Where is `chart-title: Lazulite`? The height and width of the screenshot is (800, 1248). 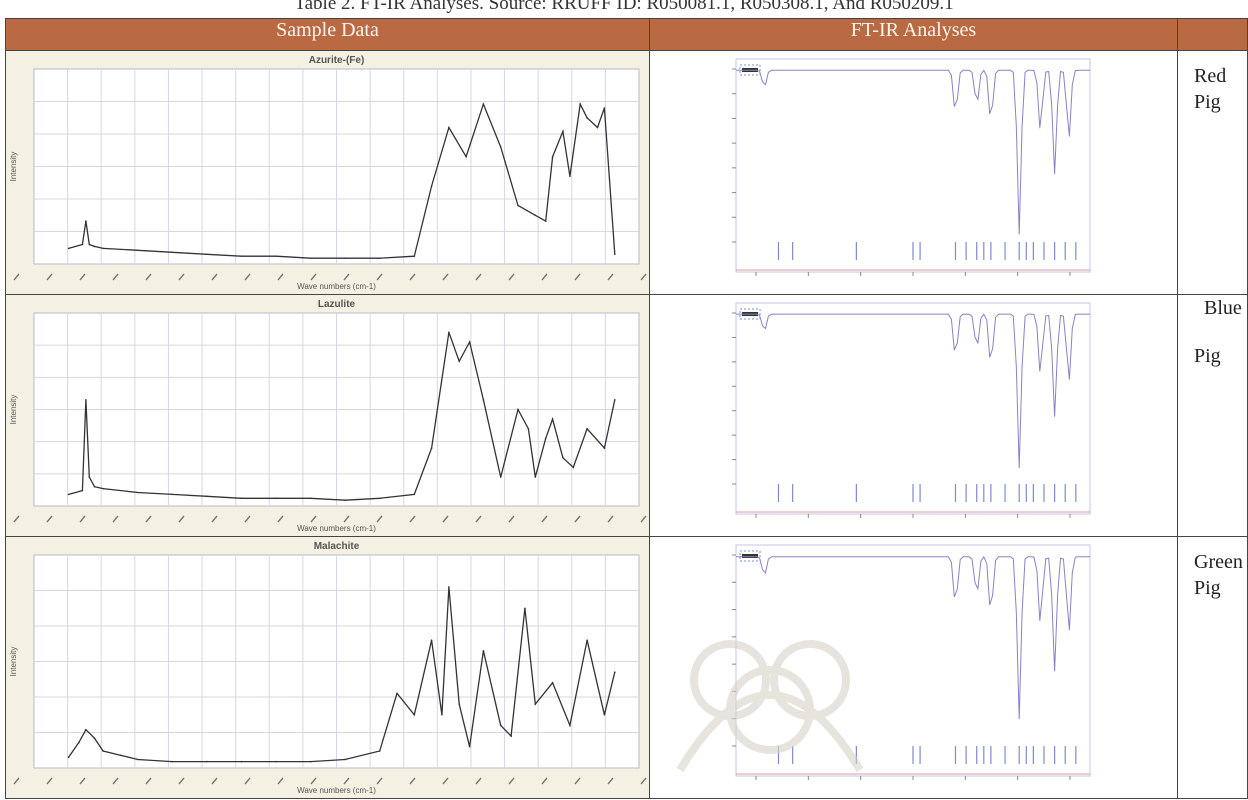 chart-title: Lazulite is located at coordinates (337, 304).